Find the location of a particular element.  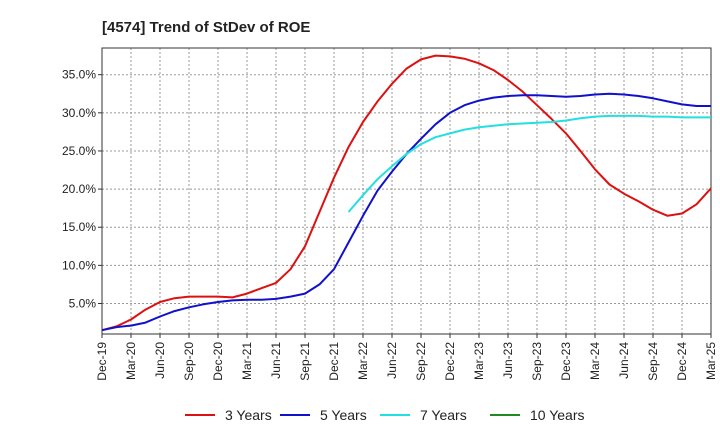

x-tick-label: Dec-20 is located at coordinates (218, 361).